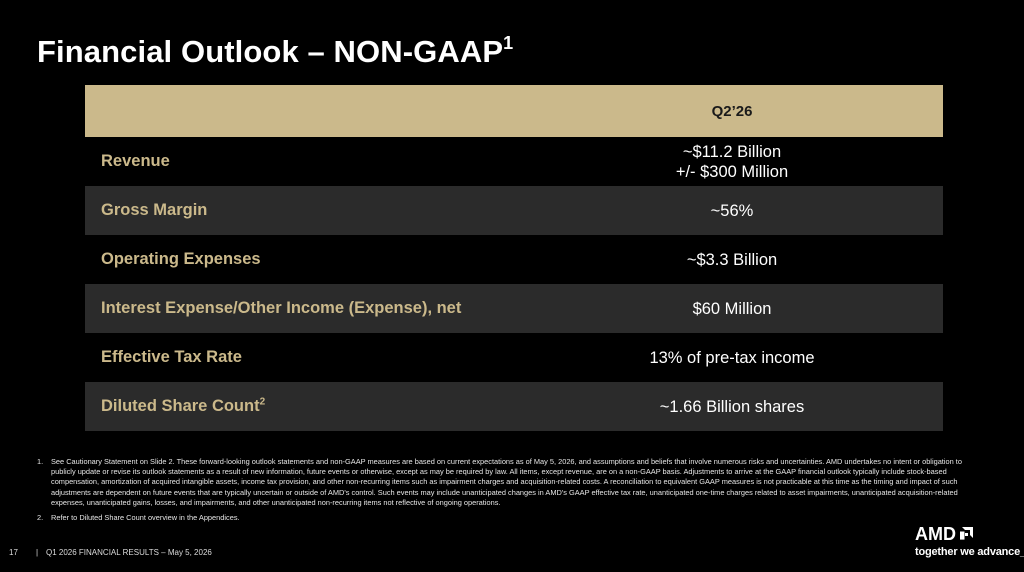 The width and height of the screenshot is (1024, 572). What do you see at coordinates (40, 461) in the screenshot?
I see `footnote-number: 1.` at bounding box center [40, 461].